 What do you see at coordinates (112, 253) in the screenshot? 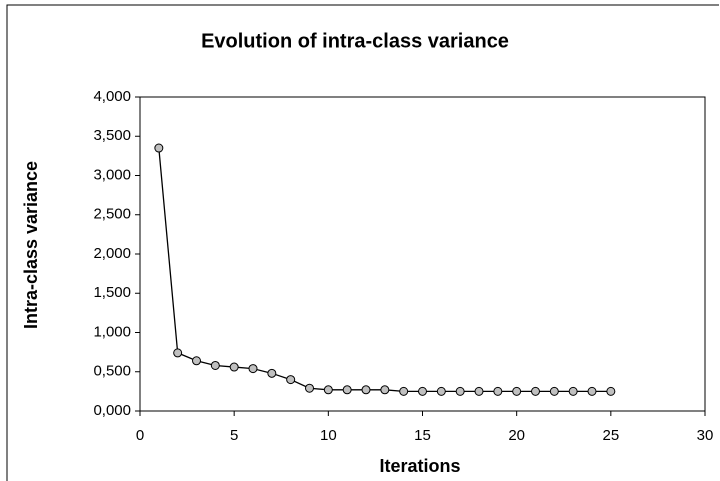
I see `y-tick-label: 2,000` at bounding box center [112, 253].